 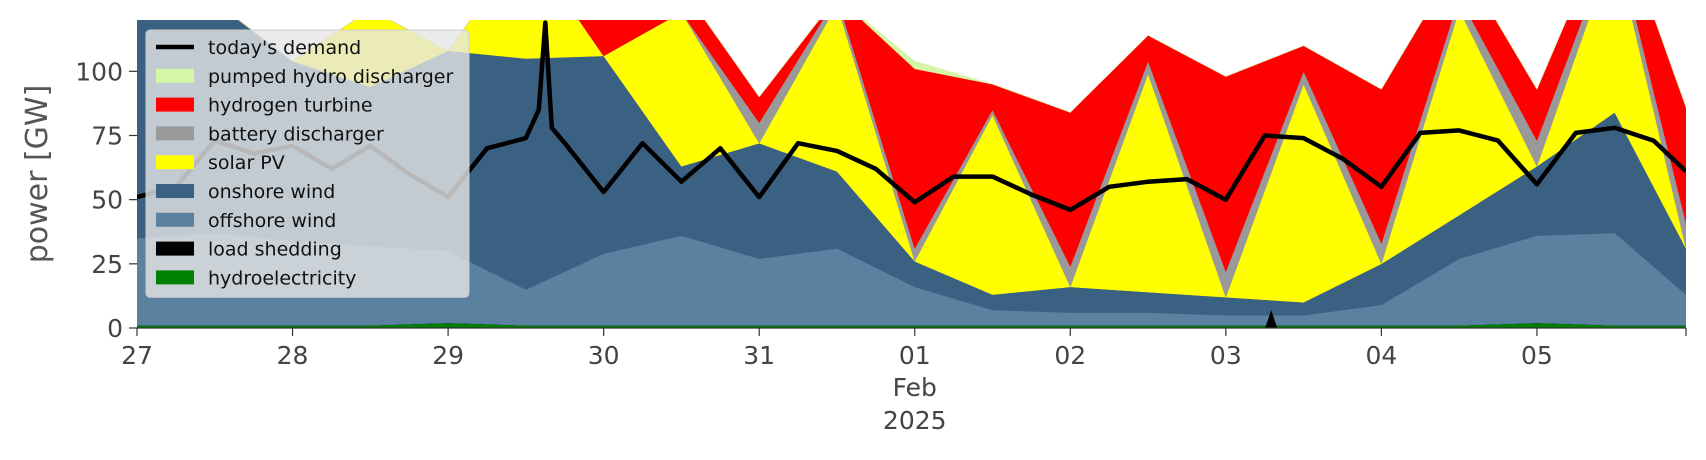 I want to click on legend-box, so click(x=307, y=163).